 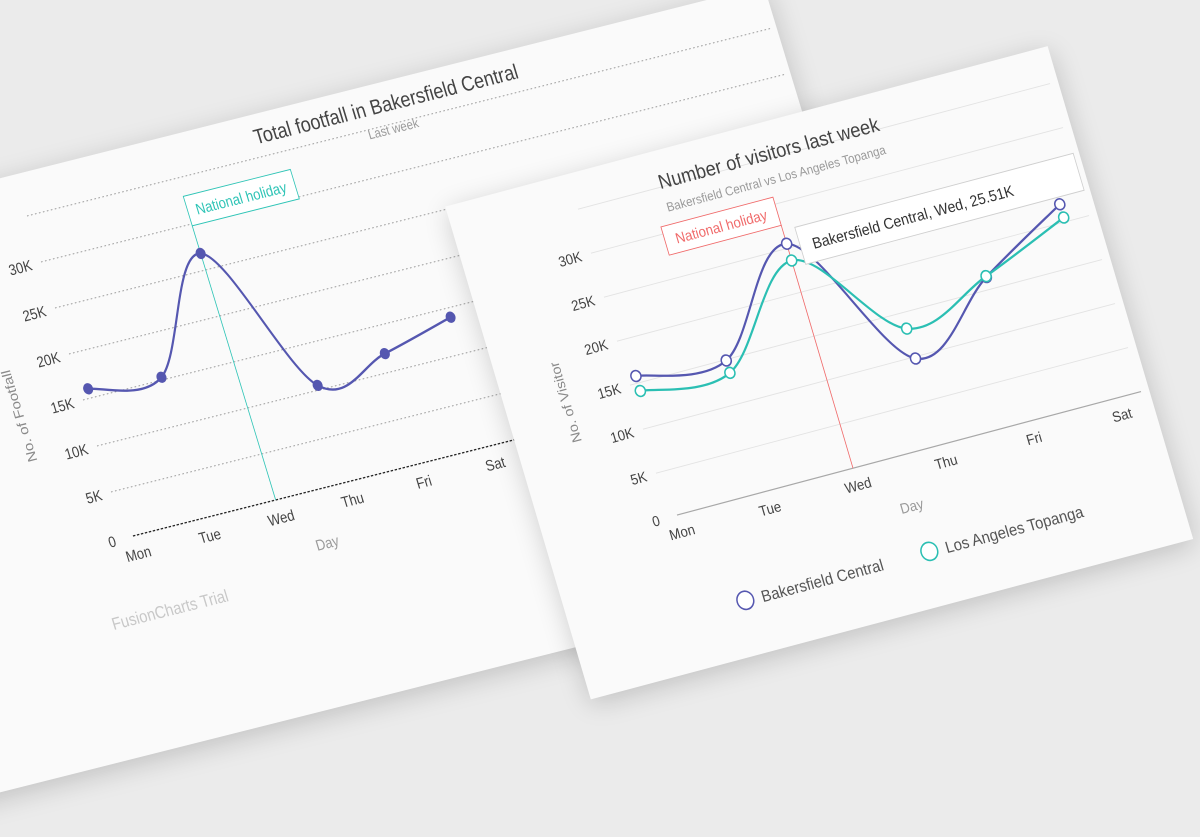 I want to click on annotation-line, so click(x=234, y=363).